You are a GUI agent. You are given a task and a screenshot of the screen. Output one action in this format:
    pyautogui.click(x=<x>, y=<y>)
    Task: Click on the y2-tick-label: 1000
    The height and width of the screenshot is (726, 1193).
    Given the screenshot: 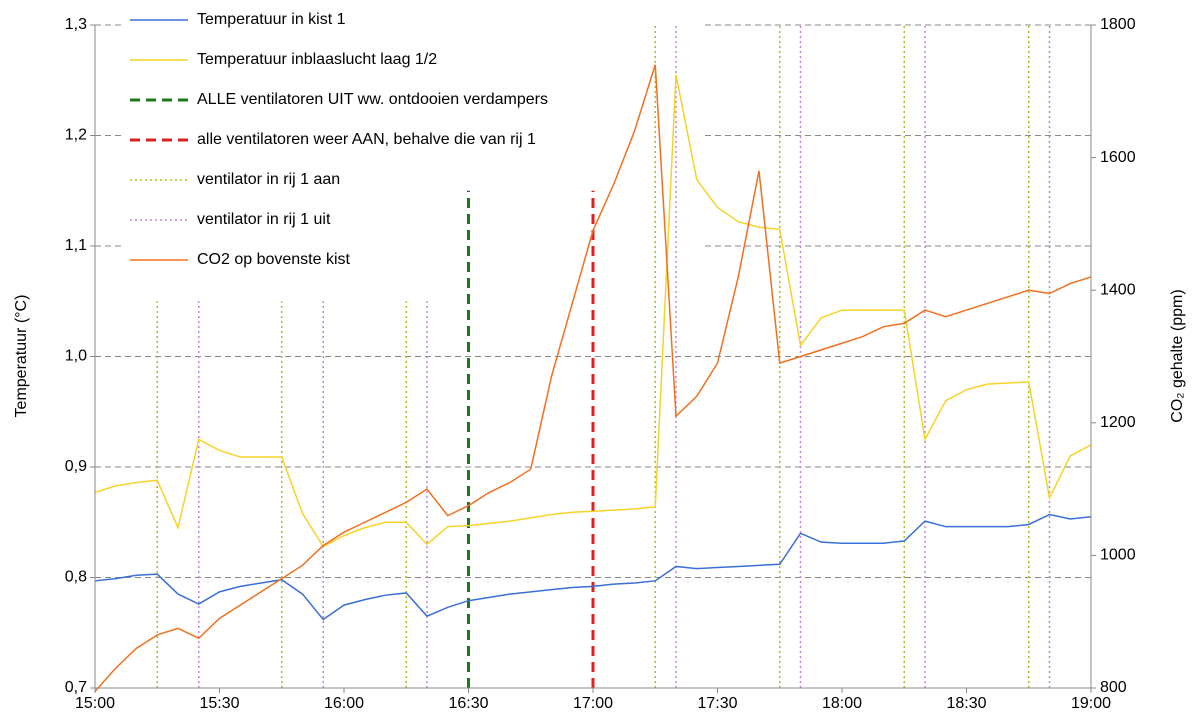 What is the action you would take?
    pyautogui.click(x=1118, y=555)
    